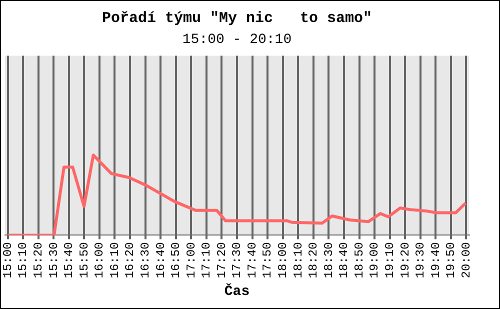 This screenshot has width=500, height=309. What do you see at coordinates (359, 260) in the screenshot?
I see `x-tick-label: 18:50` at bounding box center [359, 260].